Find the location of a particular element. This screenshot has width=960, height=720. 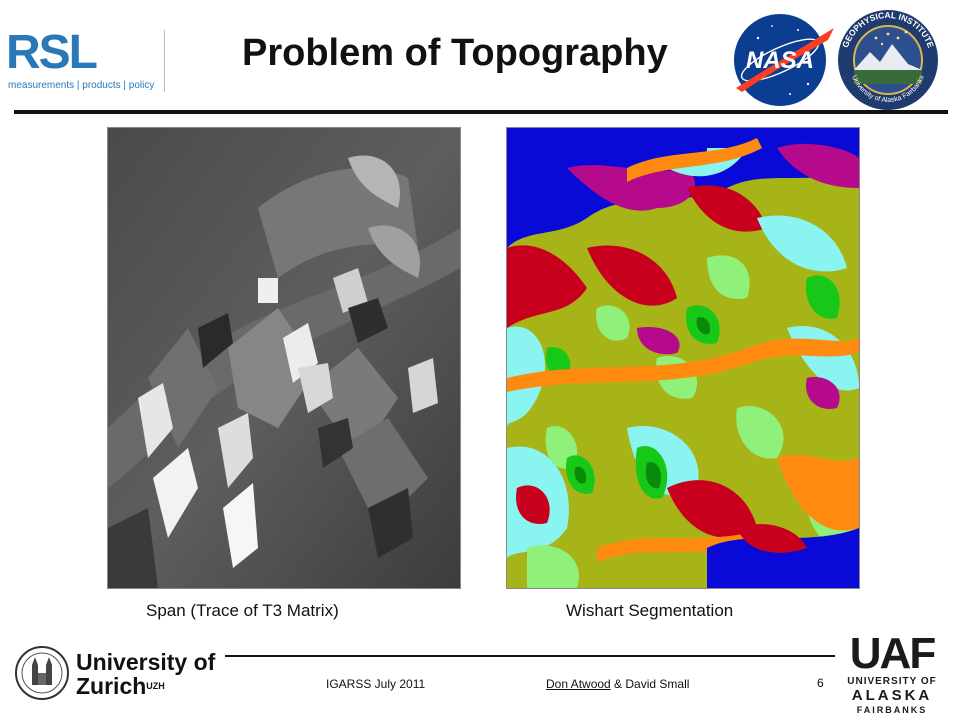

uzh-line-2: ZurichUZH is located at coordinates (145, 686).